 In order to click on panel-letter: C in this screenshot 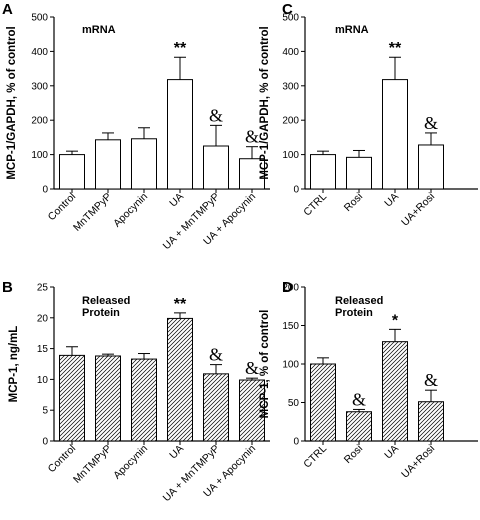, I will do `click(287, 9)`.